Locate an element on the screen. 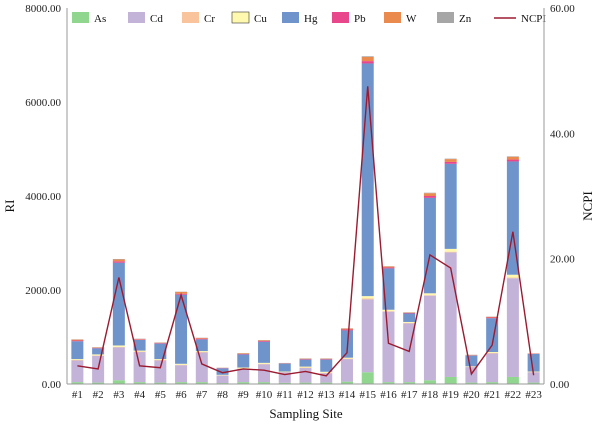 Image resolution: width=602 pixels, height=427 pixels. x-tick-label: #17 is located at coordinates (409, 395).